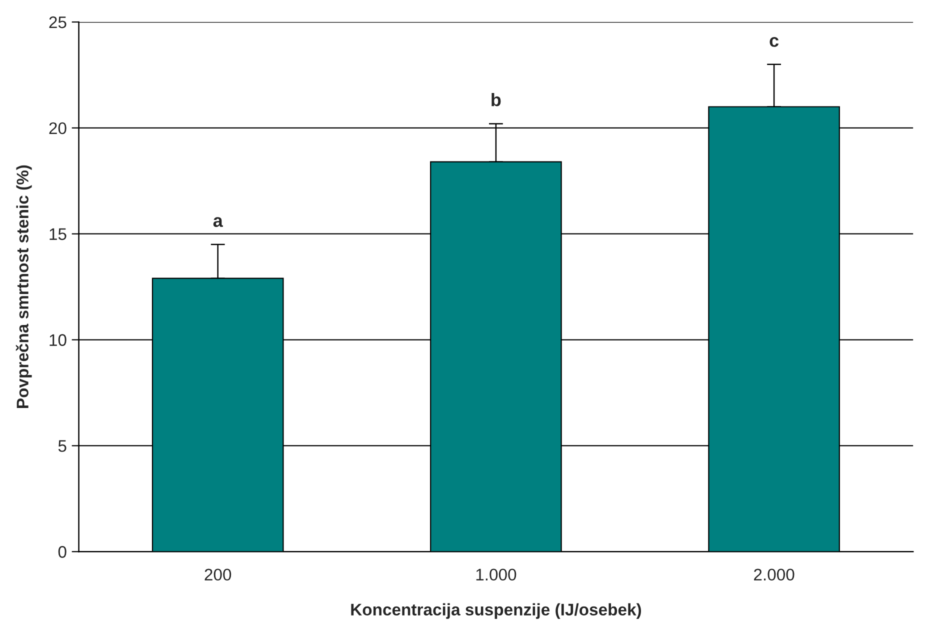 The height and width of the screenshot is (629, 927). I want to click on y-tick-label: 10, so click(58, 340).